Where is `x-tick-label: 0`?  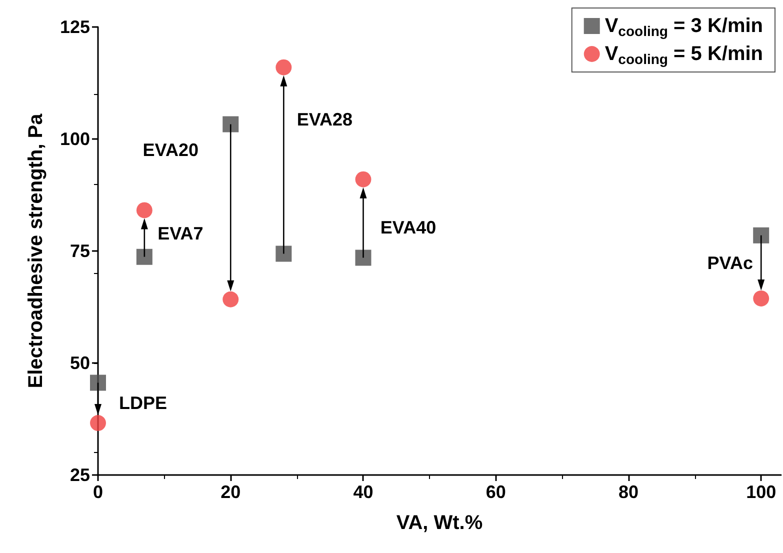 x-tick-label: 0 is located at coordinates (98, 492).